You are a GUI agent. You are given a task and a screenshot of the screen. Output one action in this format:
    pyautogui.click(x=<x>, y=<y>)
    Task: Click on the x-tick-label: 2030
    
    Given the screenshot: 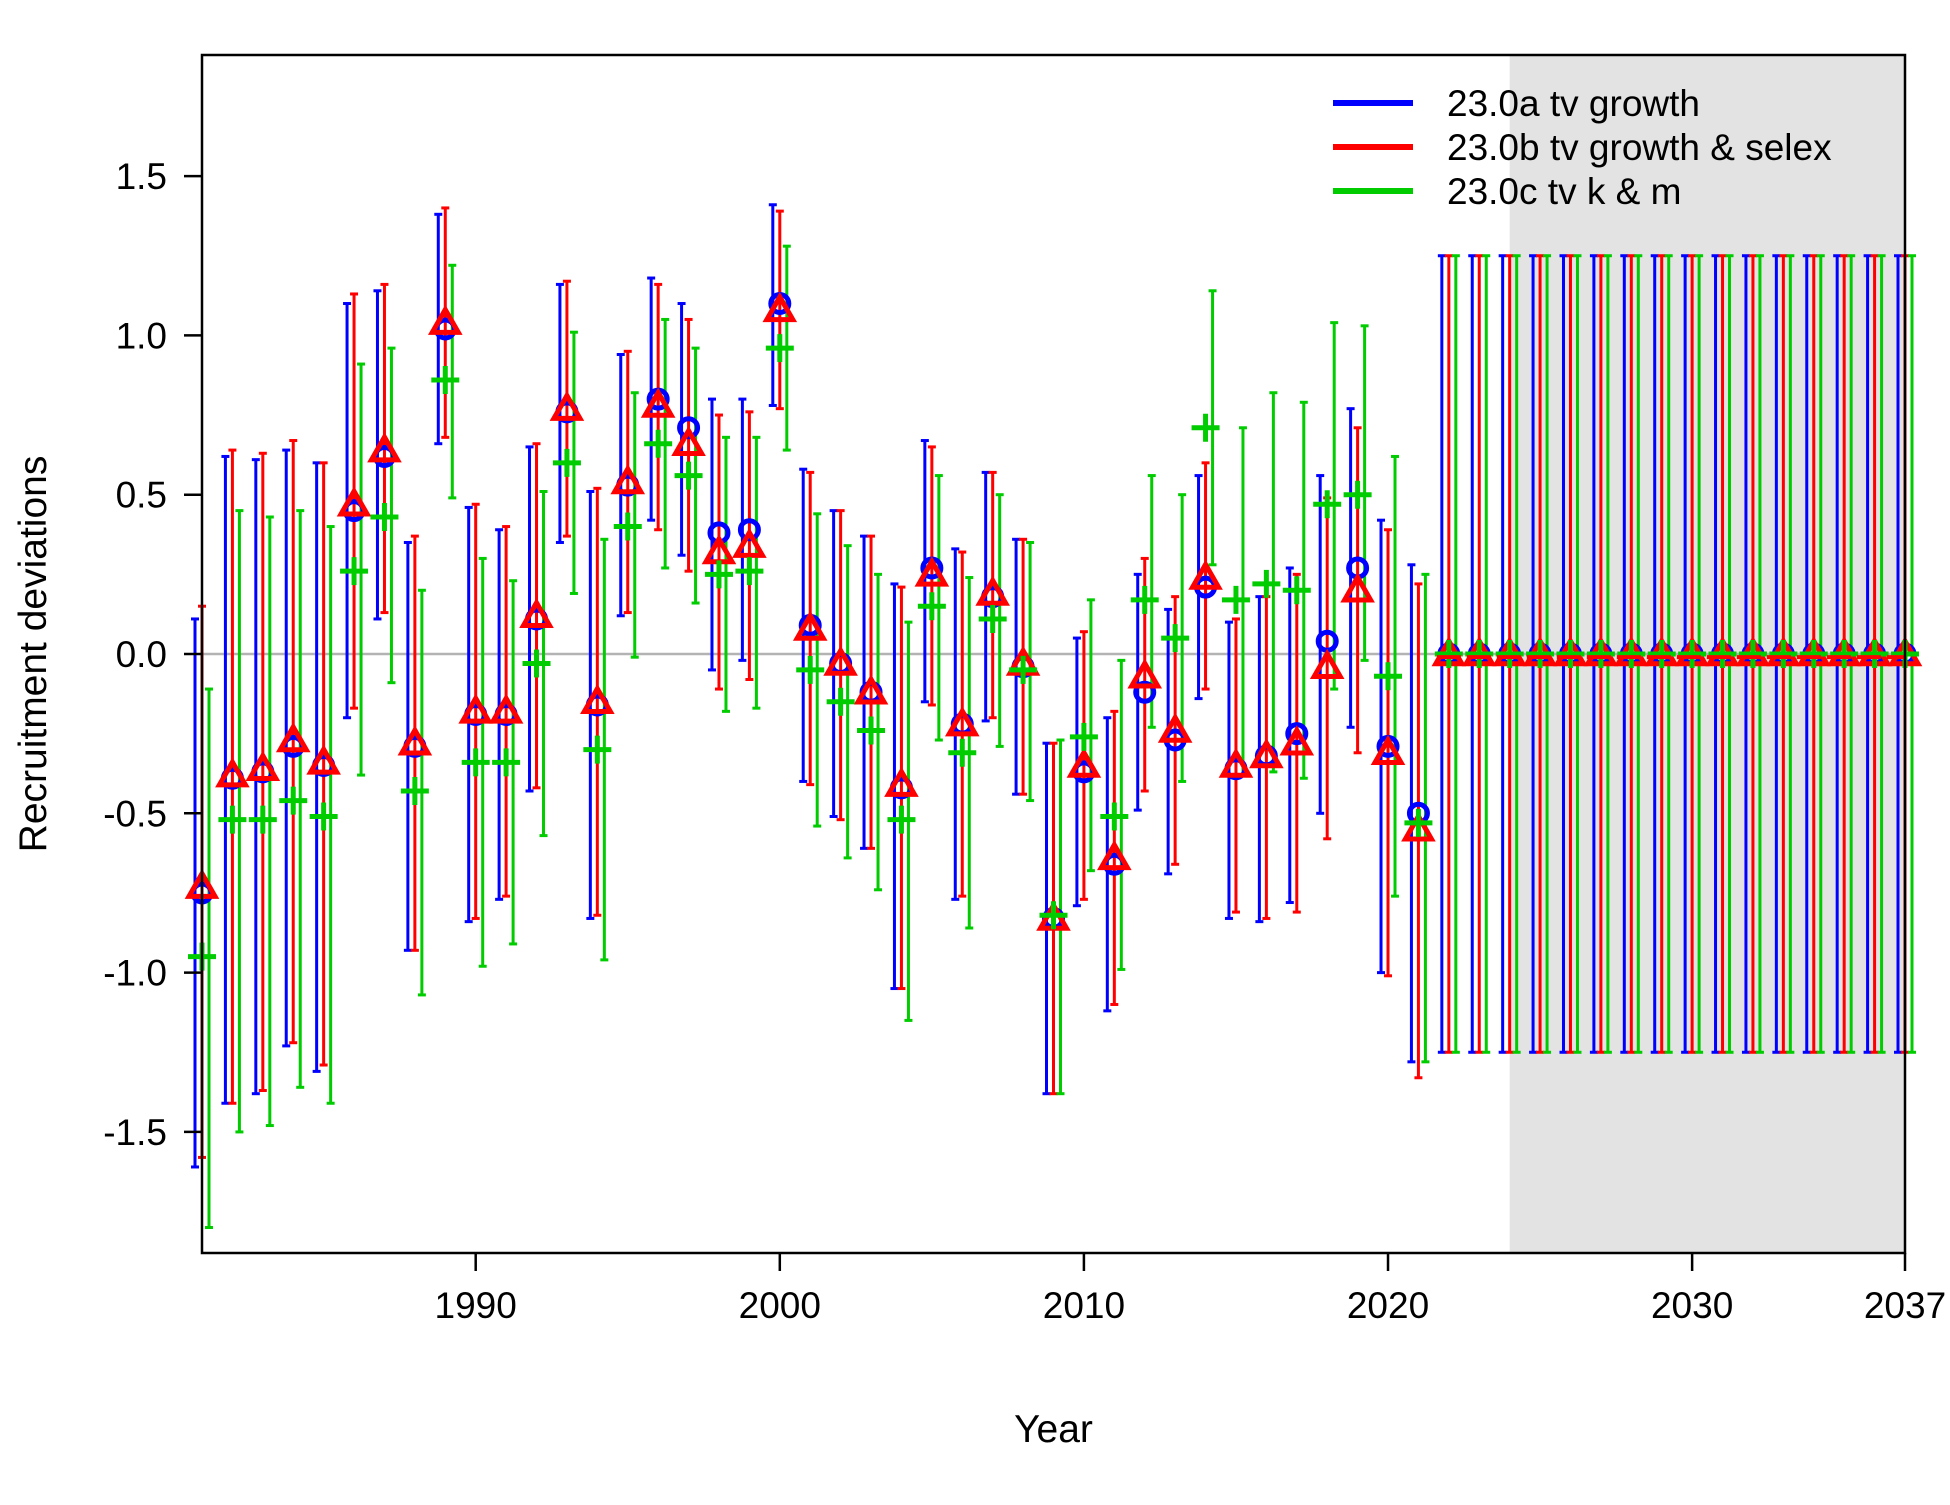 What is the action you would take?
    pyautogui.click(x=1692, y=1305)
    